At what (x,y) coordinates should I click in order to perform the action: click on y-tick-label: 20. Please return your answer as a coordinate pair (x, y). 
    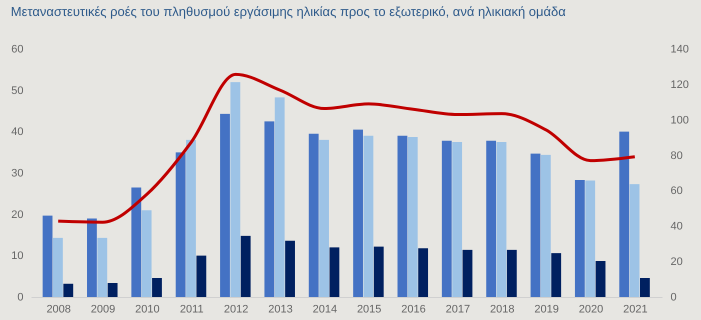
    Looking at the image, I should click on (17, 214).